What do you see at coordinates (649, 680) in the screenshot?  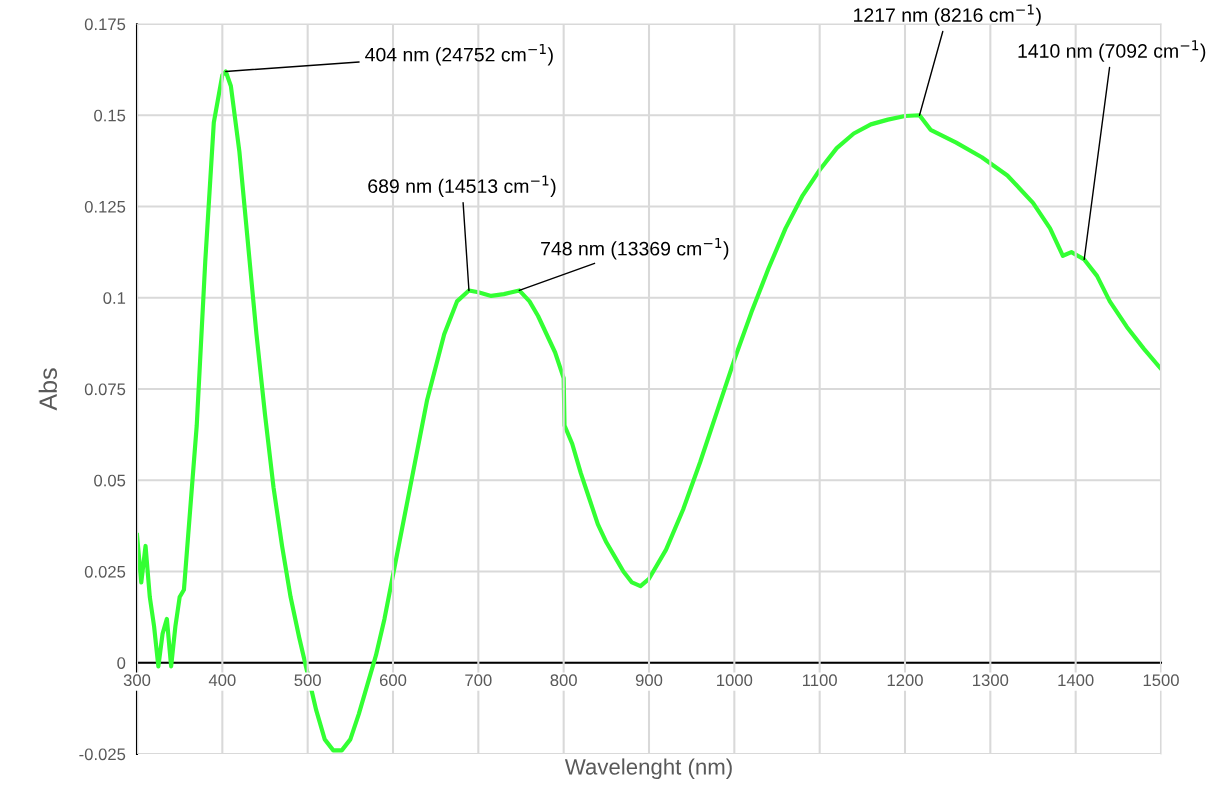 I see `x-tick-label: 900` at bounding box center [649, 680].